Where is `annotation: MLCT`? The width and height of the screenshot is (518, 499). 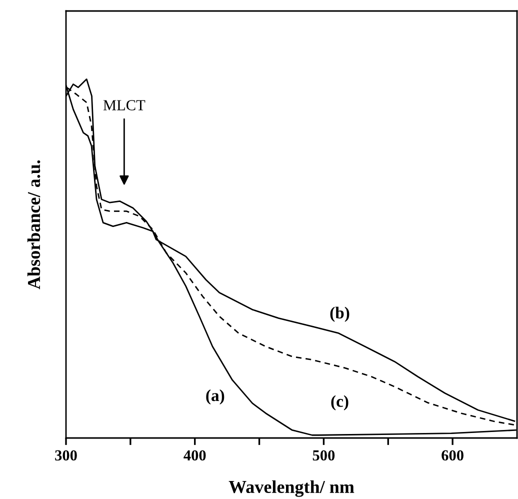 annotation: MLCT is located at coordinates (124, 105).